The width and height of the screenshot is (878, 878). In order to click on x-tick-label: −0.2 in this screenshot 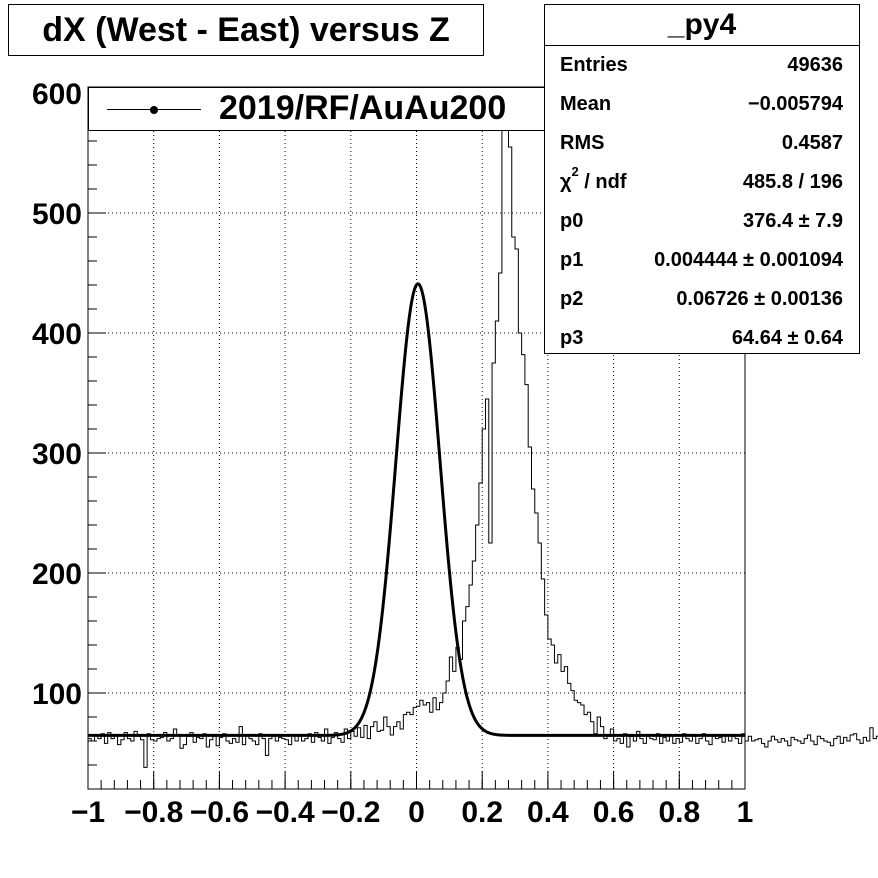, I will do `click(350, 812)`.